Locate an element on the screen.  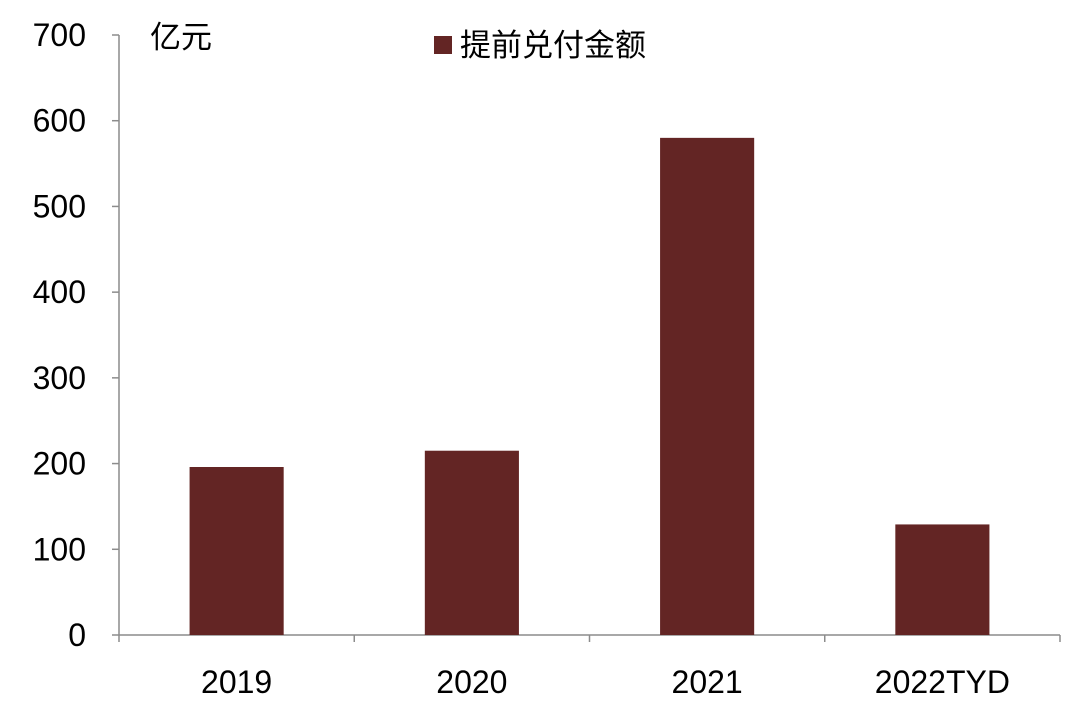
bar-2022TYD is located at coordinates (942, 579).